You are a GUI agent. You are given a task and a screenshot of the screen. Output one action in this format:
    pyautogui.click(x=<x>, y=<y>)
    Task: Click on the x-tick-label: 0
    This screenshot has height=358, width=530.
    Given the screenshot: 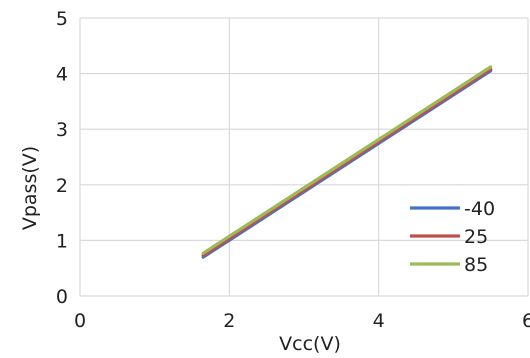 What is the action you would take?
    pyautogui.click(x=80, y=321)
    